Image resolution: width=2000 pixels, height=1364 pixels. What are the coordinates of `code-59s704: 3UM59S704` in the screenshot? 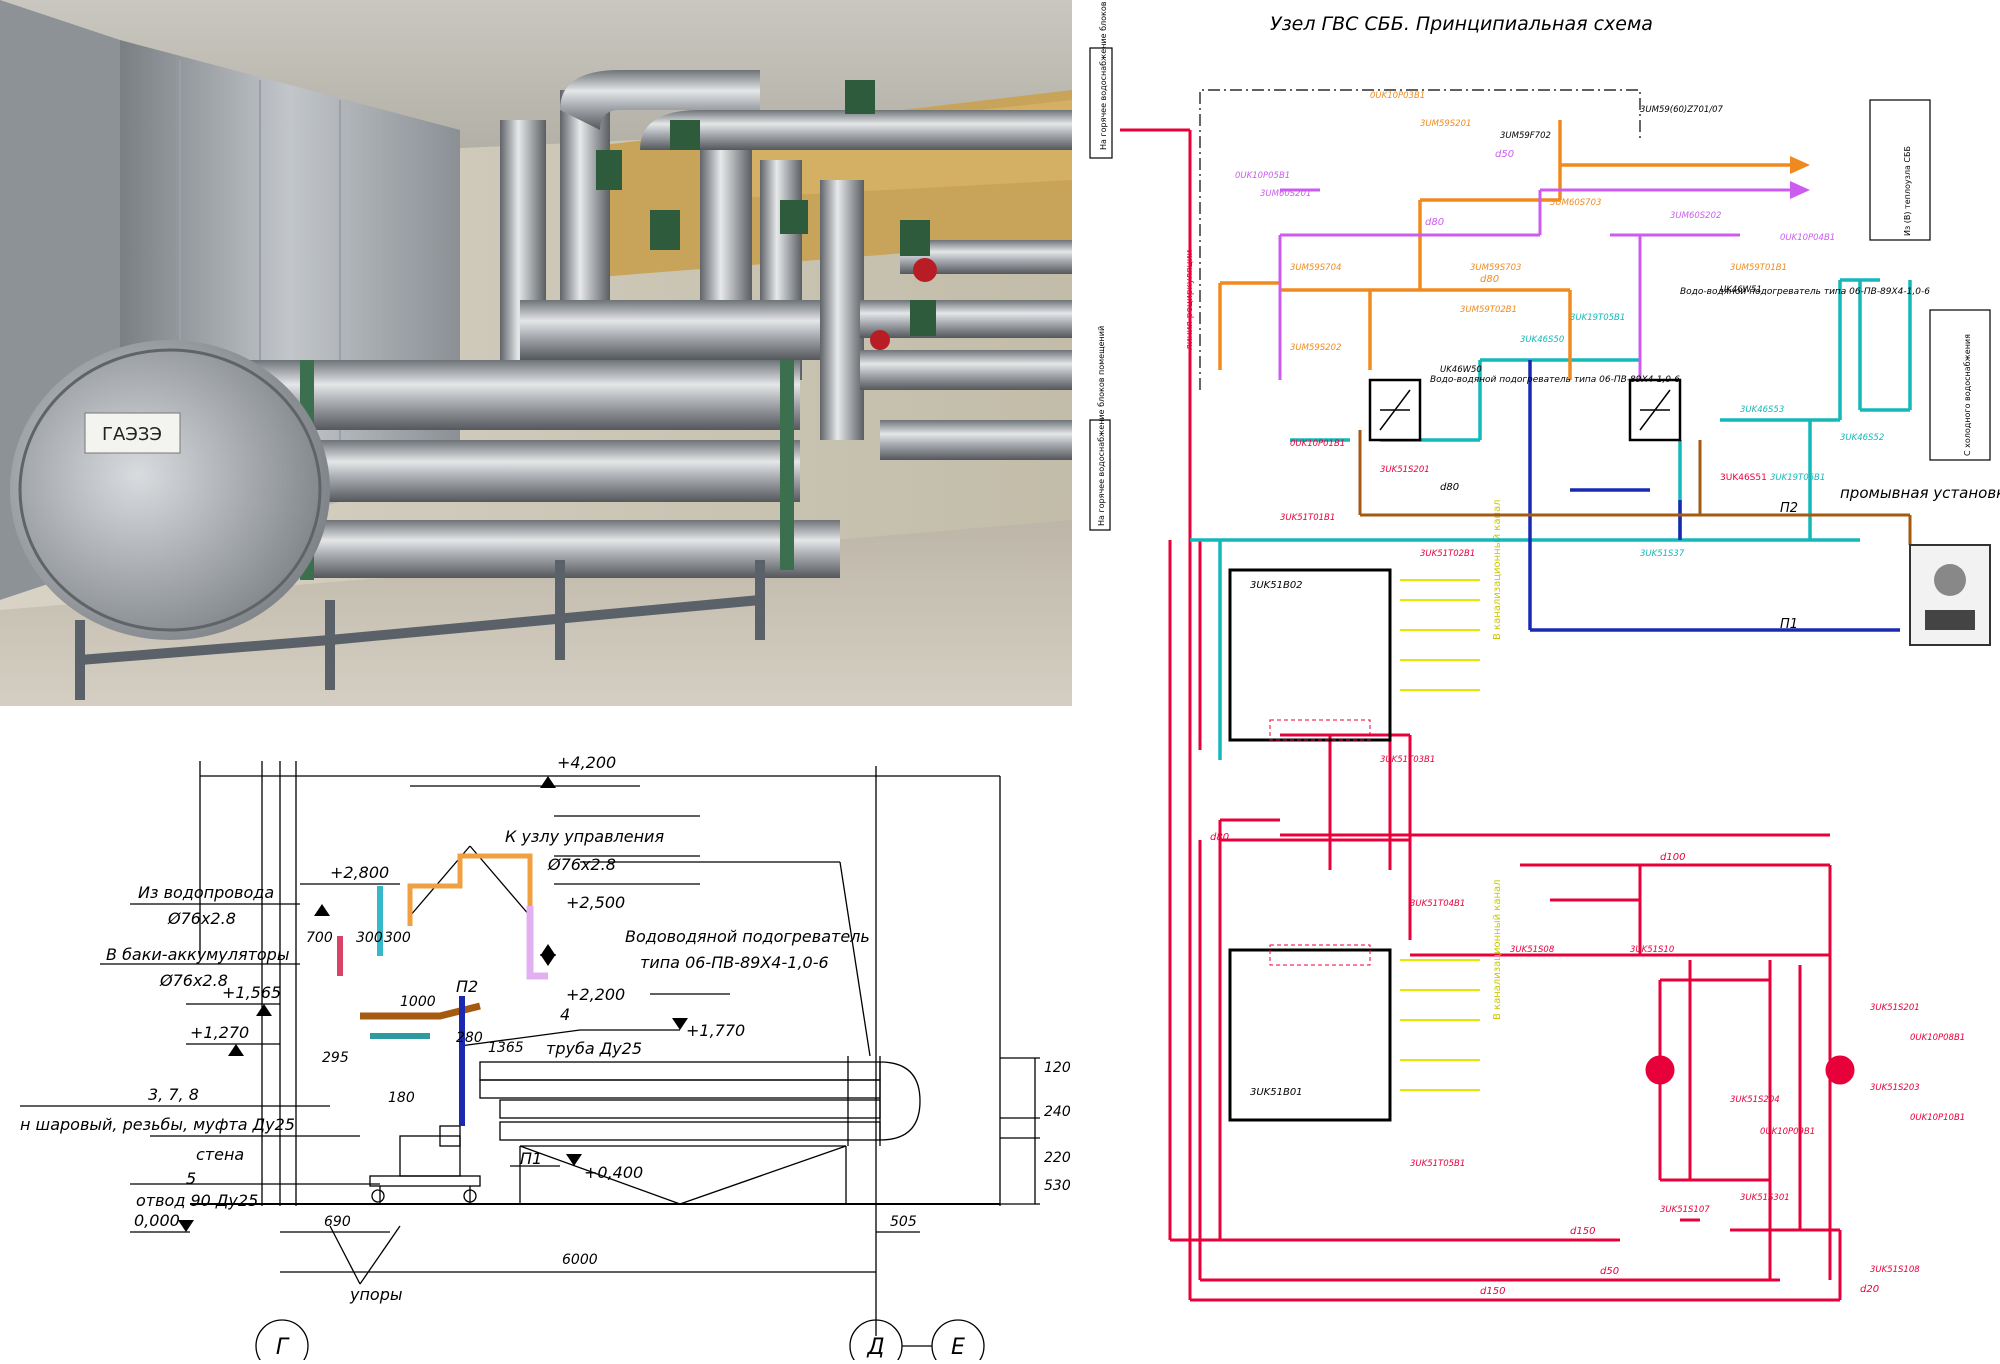 It's located at (1315, 268).